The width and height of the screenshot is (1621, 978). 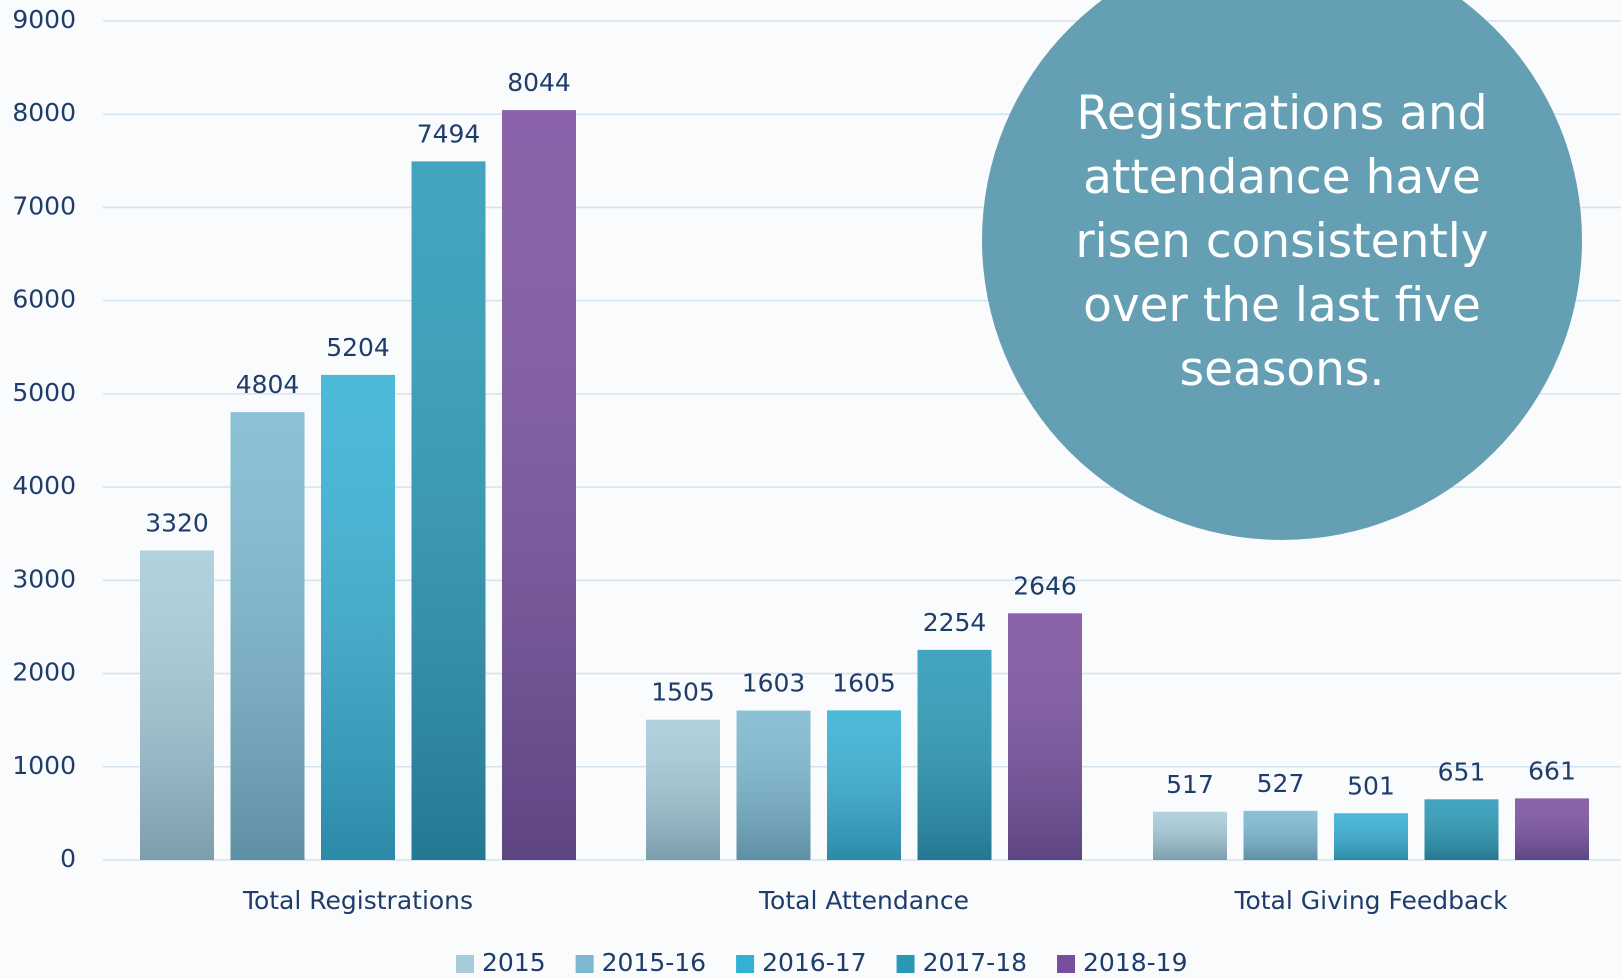 What do you see at coordinates (1462, 771) in the screenshot?
I see `data-label: 651` at bounding box center [1462, 771].